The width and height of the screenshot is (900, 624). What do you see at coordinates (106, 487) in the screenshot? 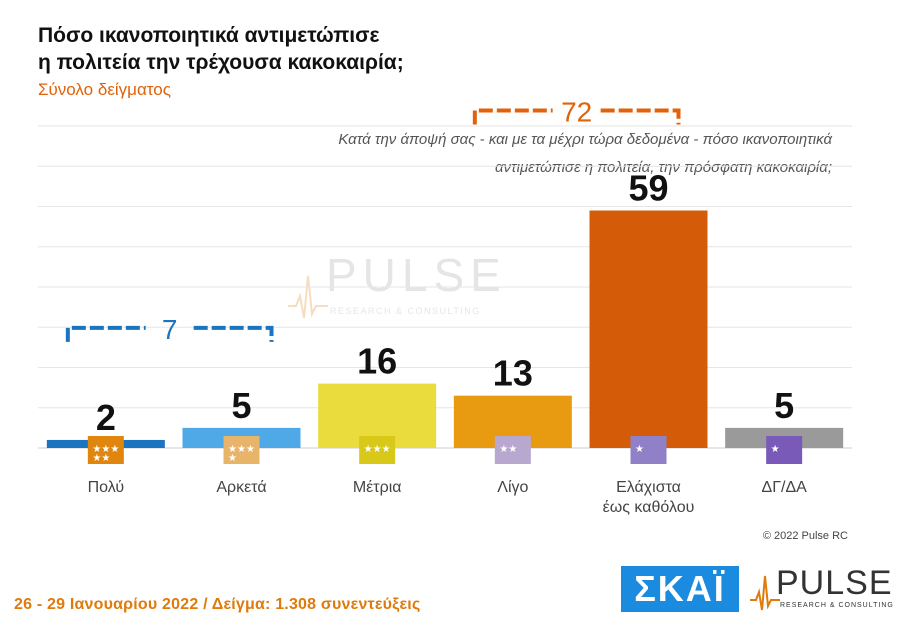
I see `category-label: Πολύ` at bounding box center [106, 487].